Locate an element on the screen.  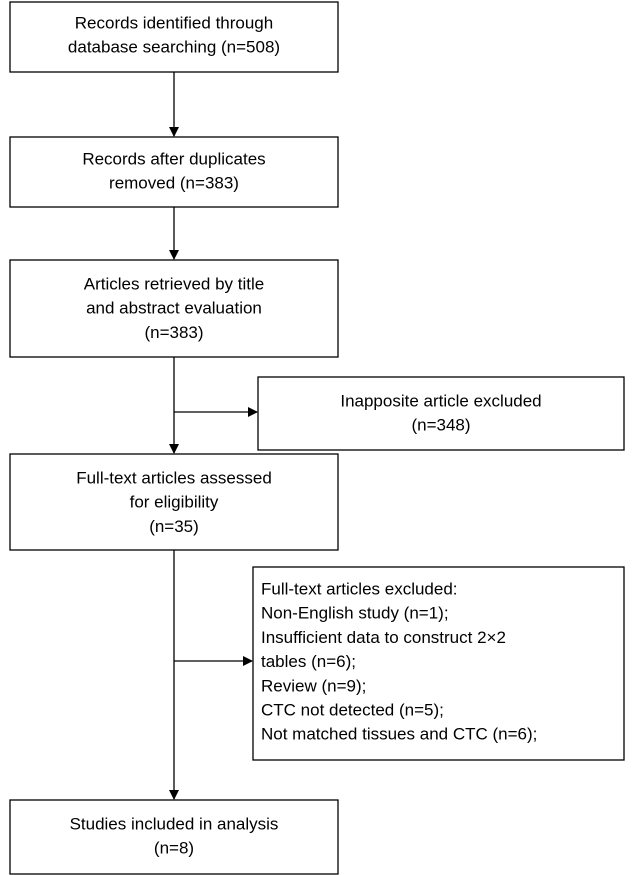
box-text: Records after duplicates is located at coordinates (173, 158).